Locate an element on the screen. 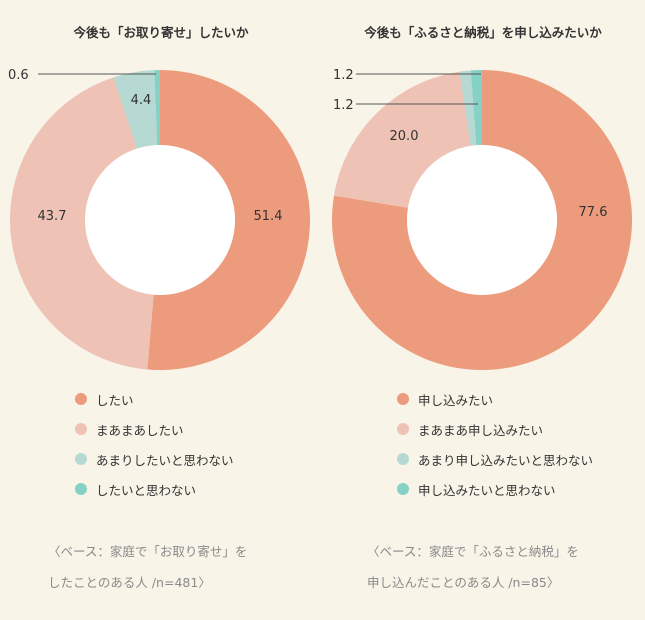  base-note-line: 〈ベース：家庭で「ふるさと納税」を is located at coordinates (473, 551).